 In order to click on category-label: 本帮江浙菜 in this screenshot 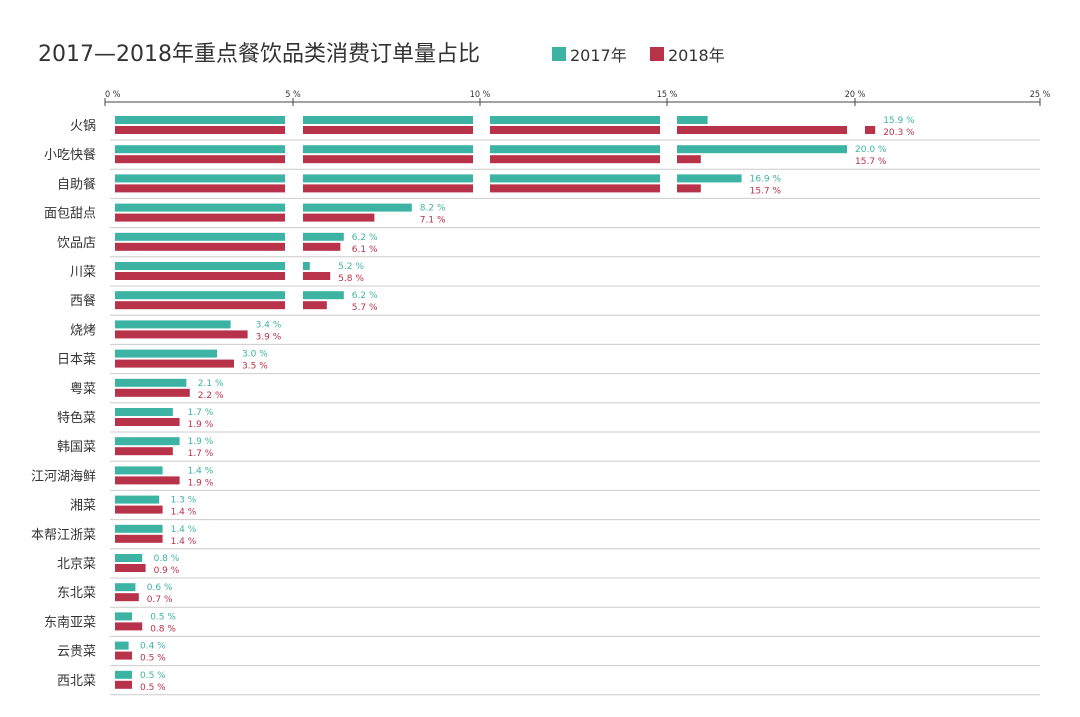, I will do `click(63, 535)`.